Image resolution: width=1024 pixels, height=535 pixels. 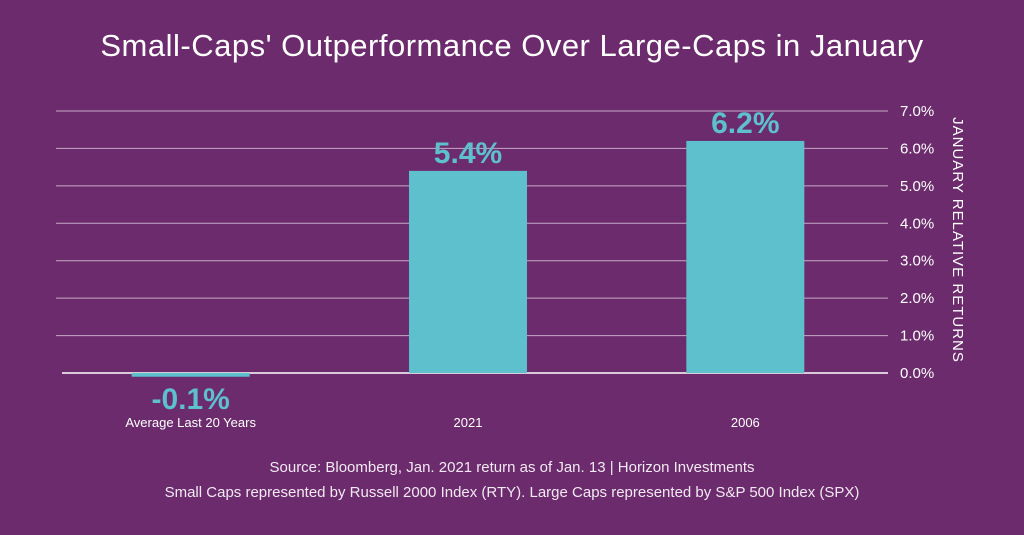 I want to click on y-tick-label: 6.0%, so click(x=917, y=148).